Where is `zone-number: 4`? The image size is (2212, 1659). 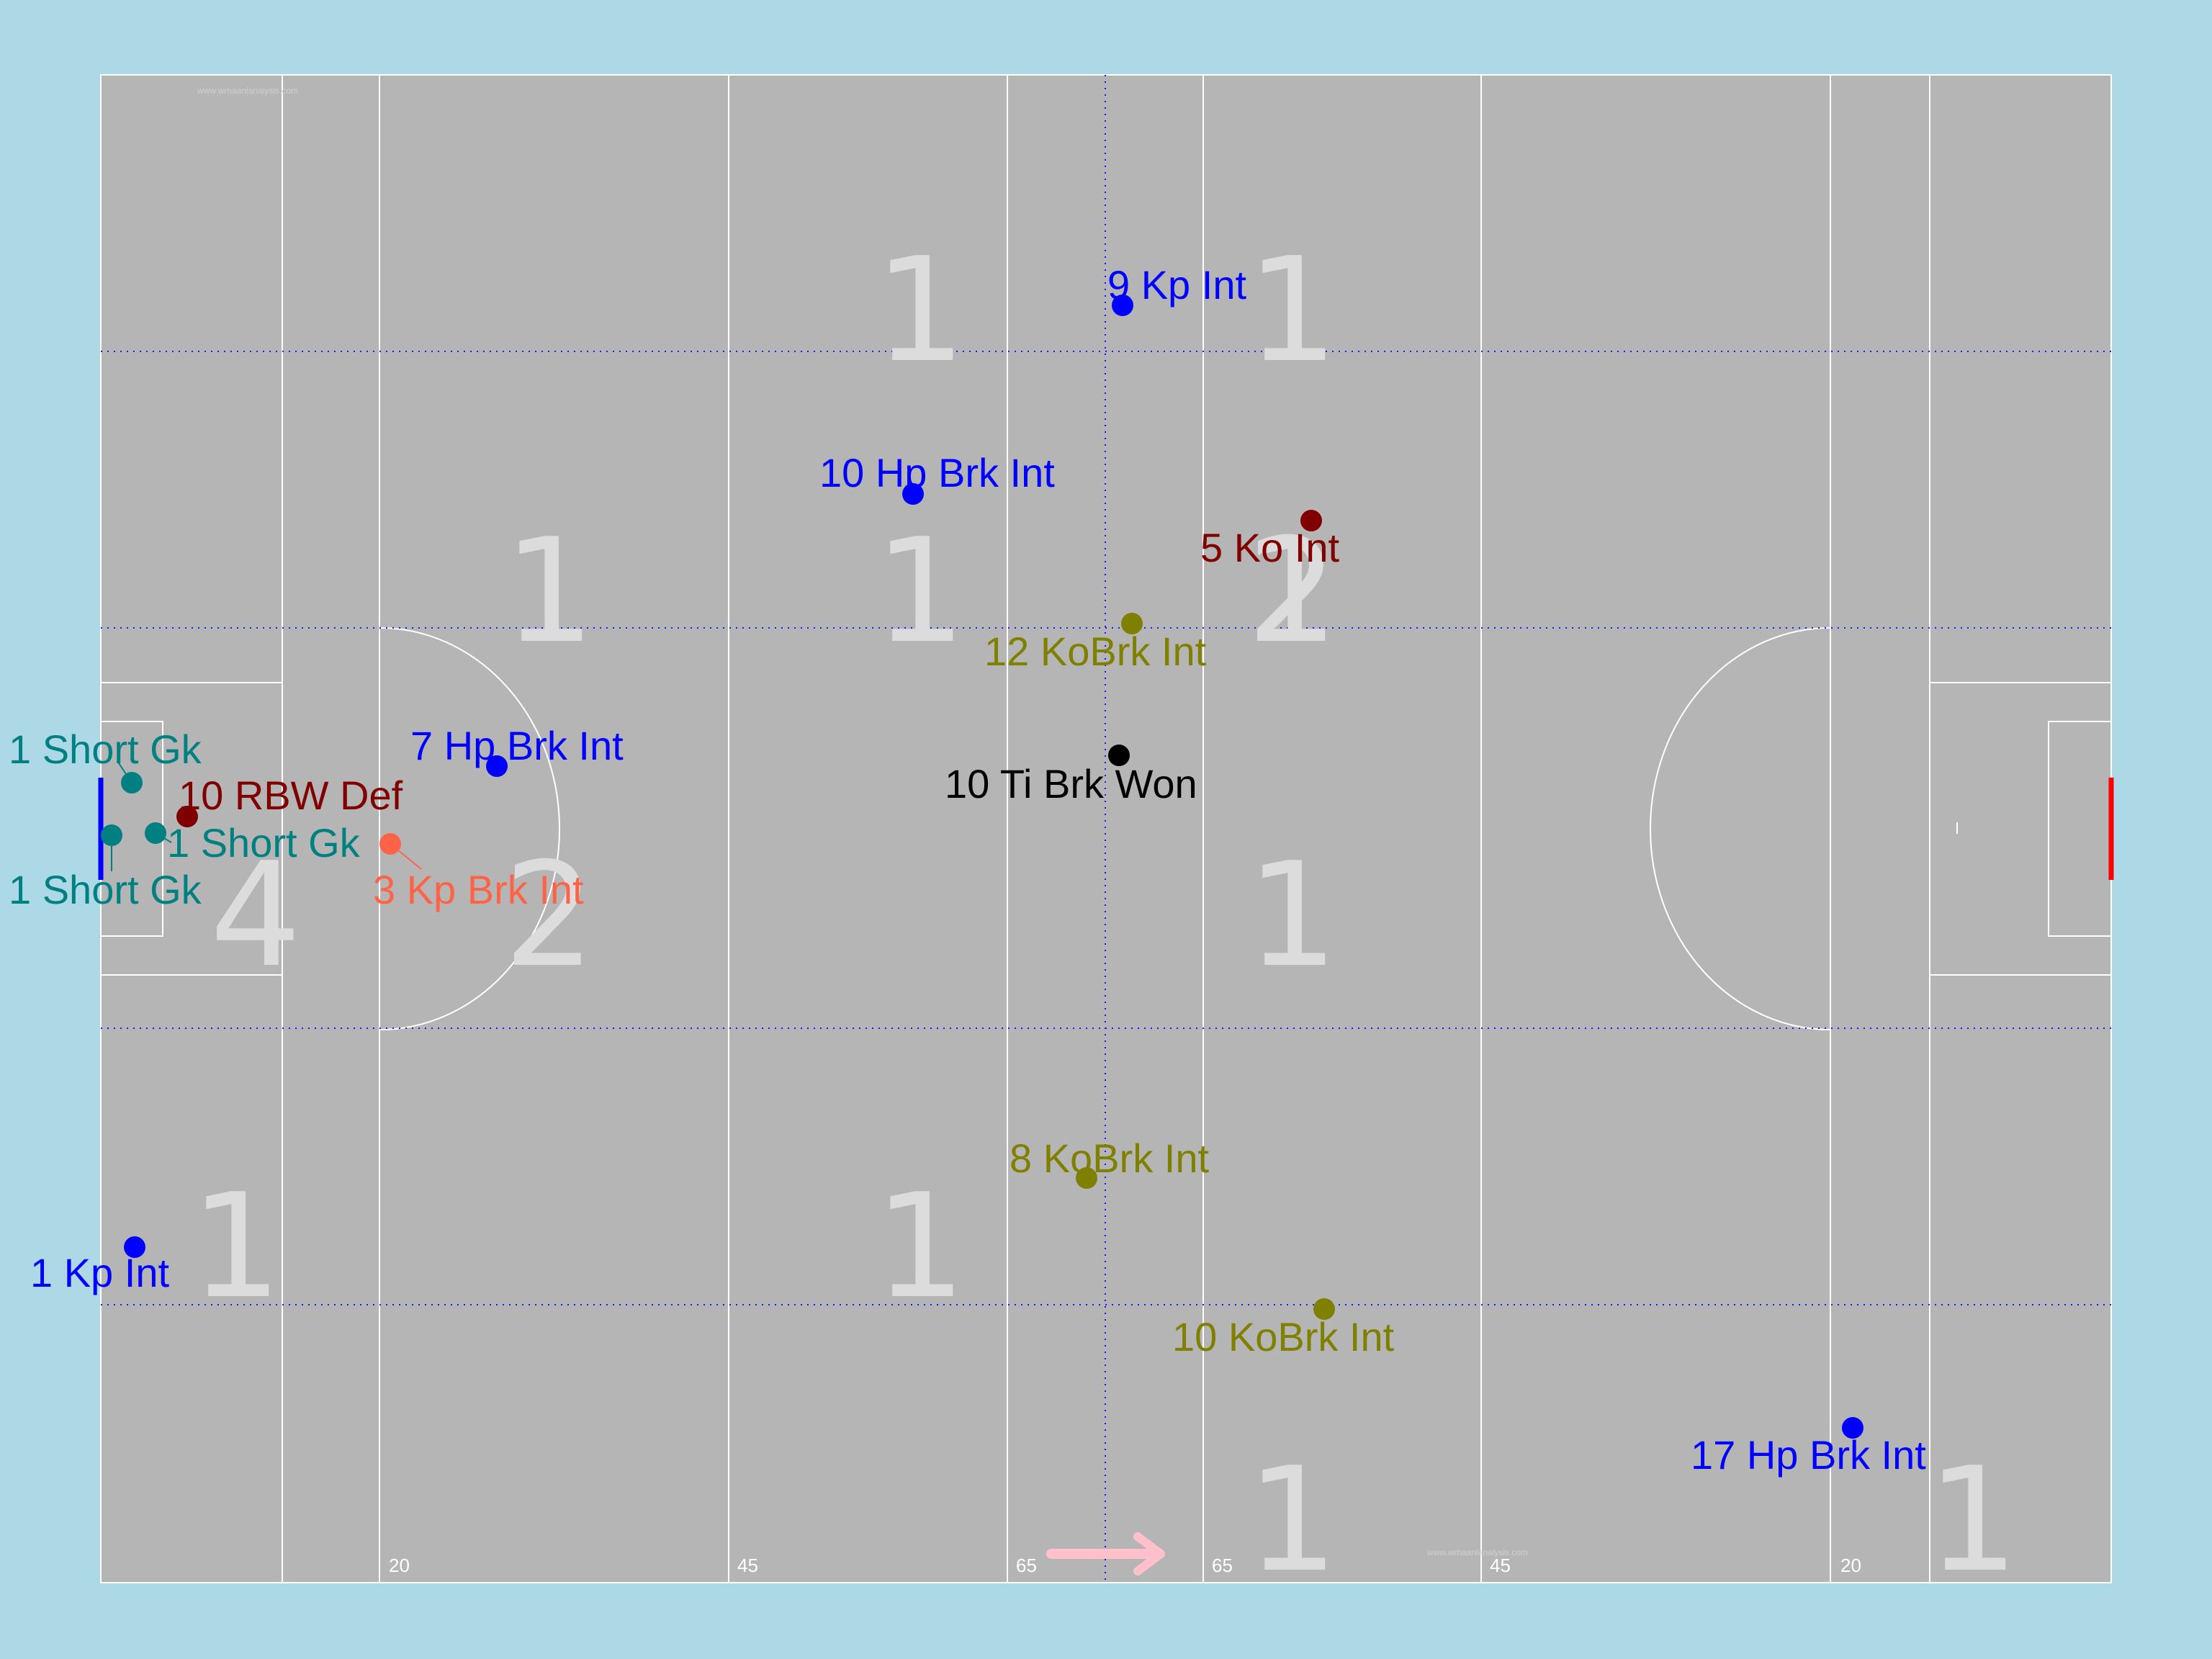 zone-number: 4 is located at coordinates (256, 916).